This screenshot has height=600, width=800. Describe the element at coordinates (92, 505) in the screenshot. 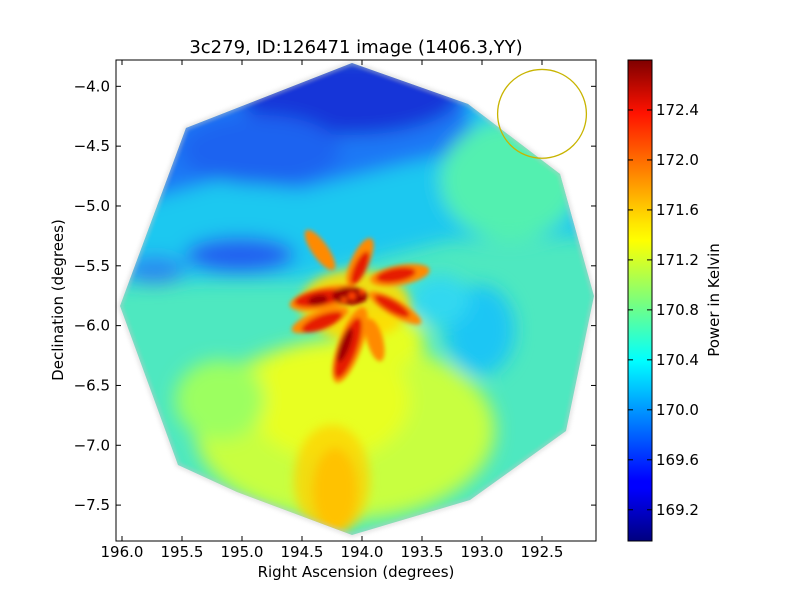

I see `y-tick-label: −7.5` at that location.